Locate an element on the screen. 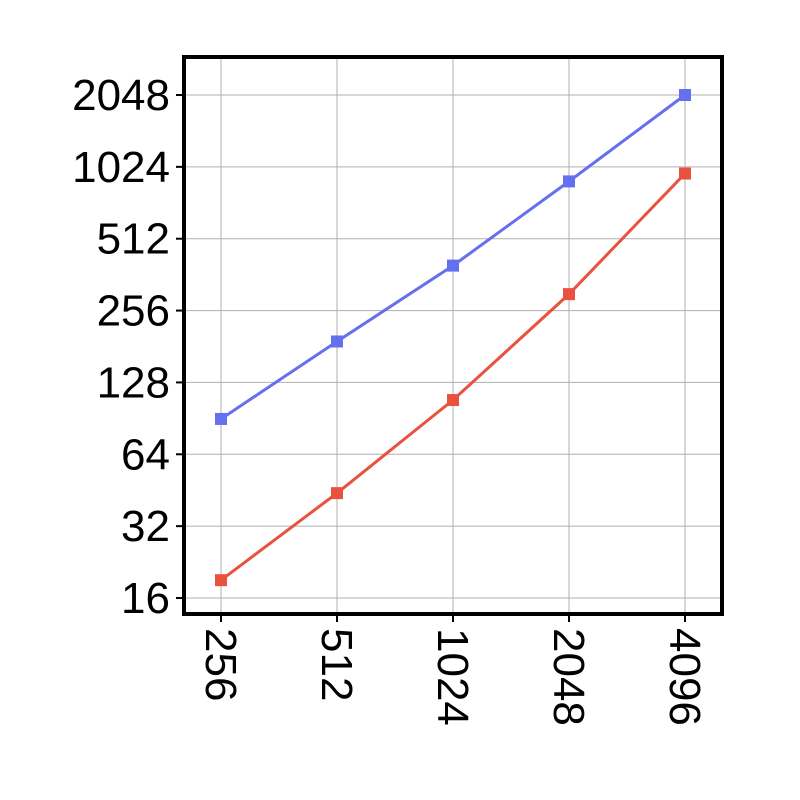 The width and height of the screenshot is (800, 800). y-tick-label: 512 is located at coordinates (133, 239).